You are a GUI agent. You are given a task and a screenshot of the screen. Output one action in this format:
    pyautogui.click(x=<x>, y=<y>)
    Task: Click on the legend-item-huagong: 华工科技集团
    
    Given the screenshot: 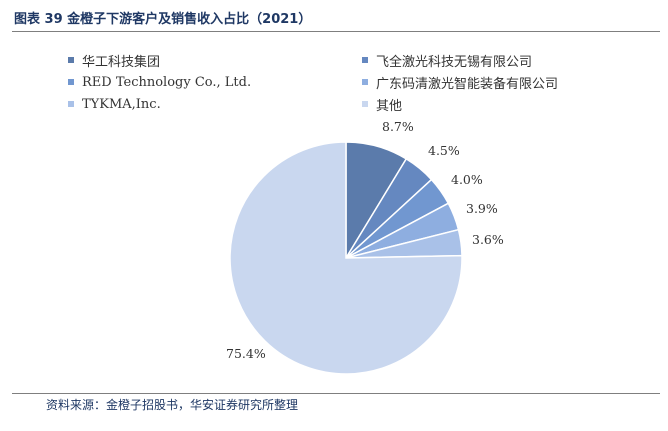 What is the action you would take?
    pyautogui.click(x=114, y=61)
    